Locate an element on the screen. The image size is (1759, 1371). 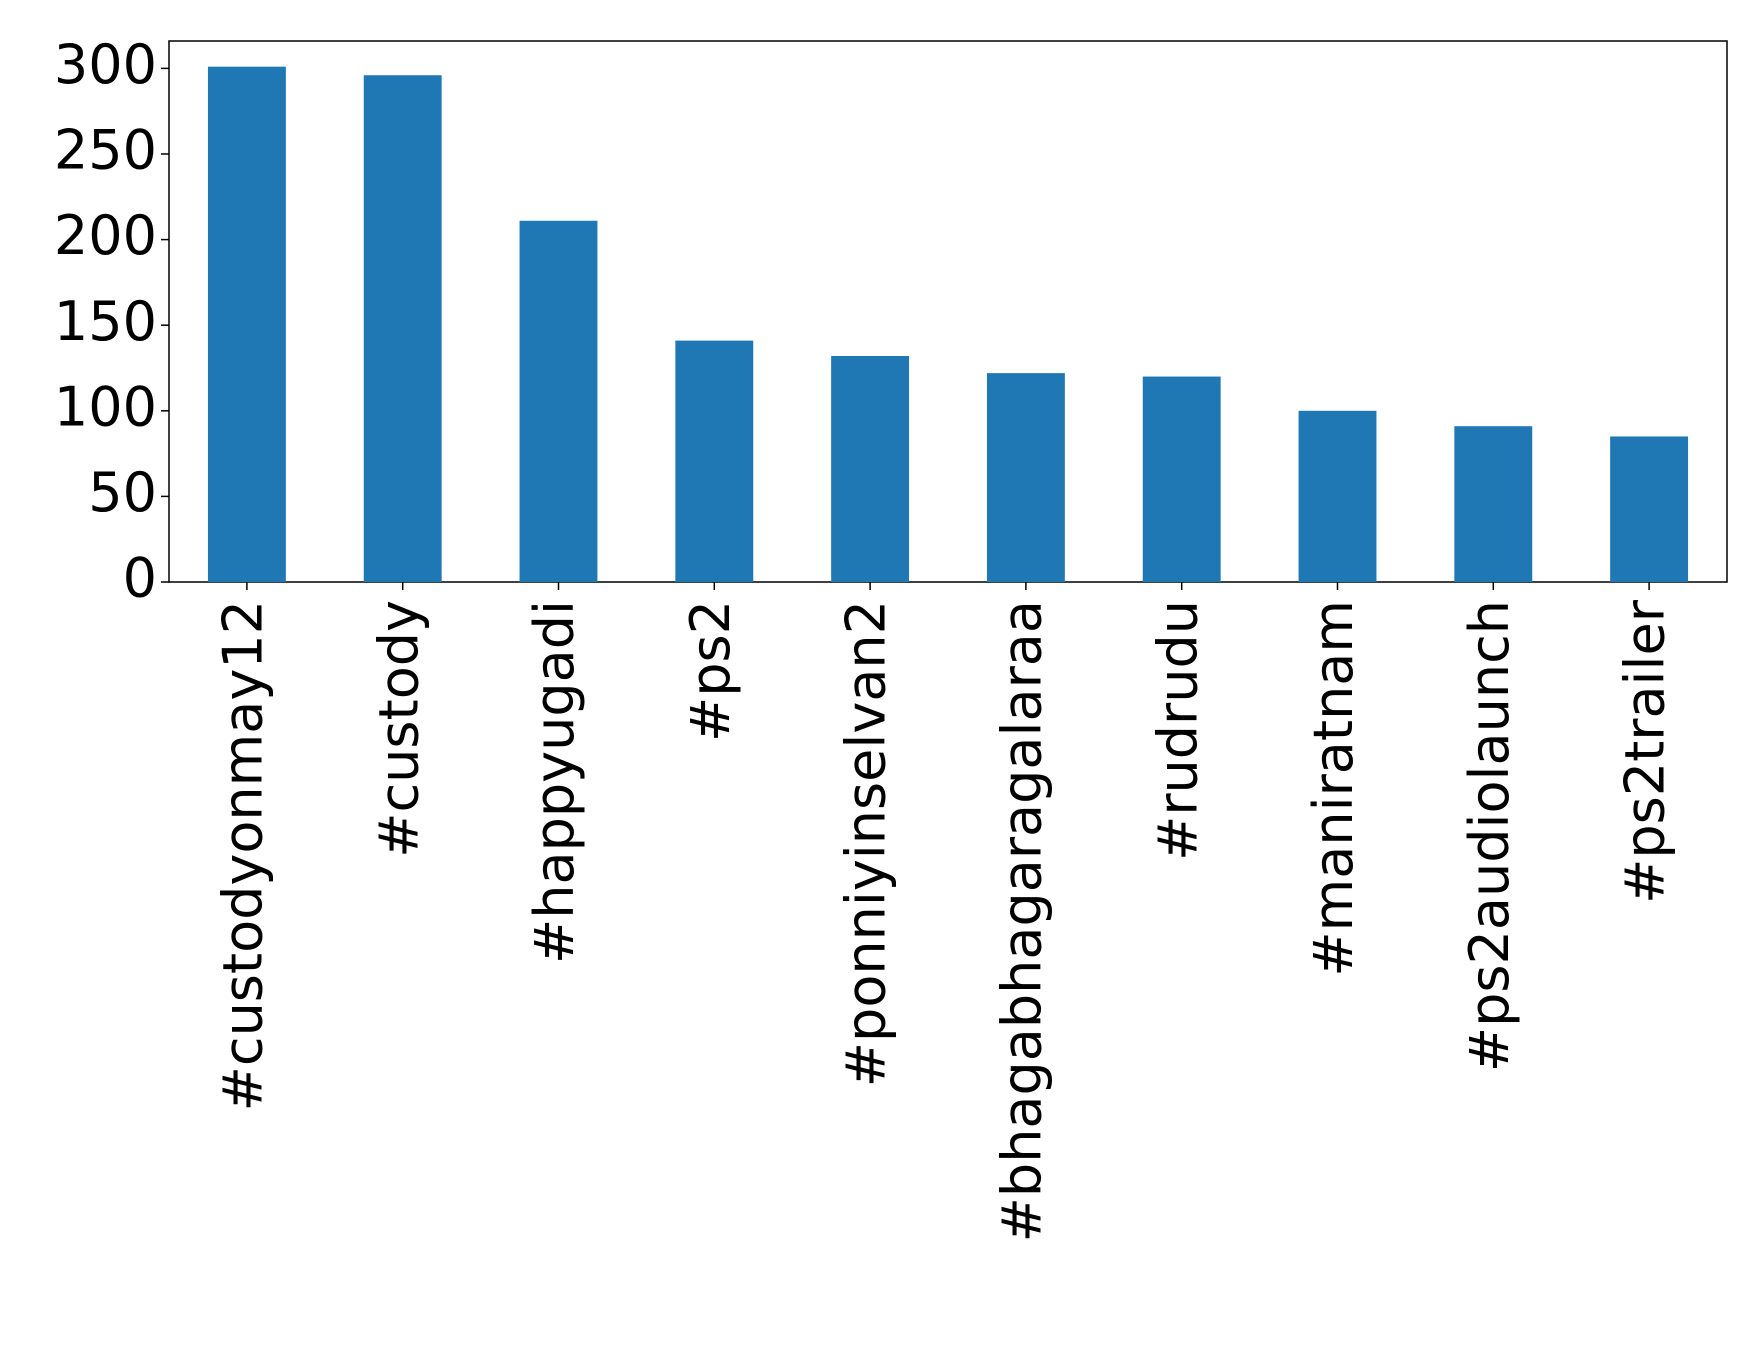
x-tick-label: #maniratnam is located at coordinates (1333, 788).